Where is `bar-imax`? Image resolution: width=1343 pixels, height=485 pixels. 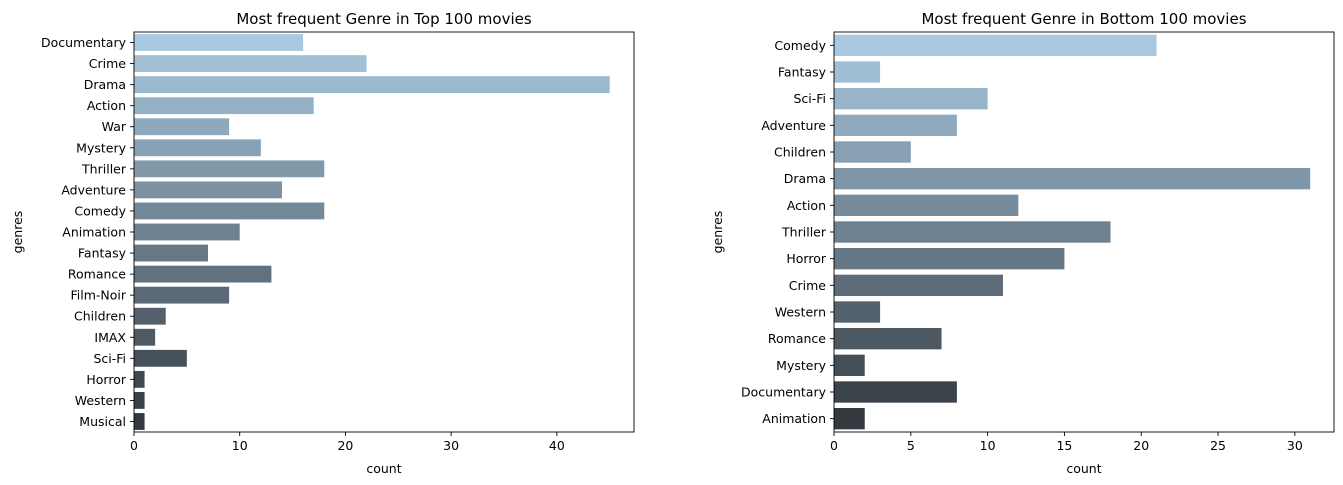
bar-imax is located at coordinates (145, 337).